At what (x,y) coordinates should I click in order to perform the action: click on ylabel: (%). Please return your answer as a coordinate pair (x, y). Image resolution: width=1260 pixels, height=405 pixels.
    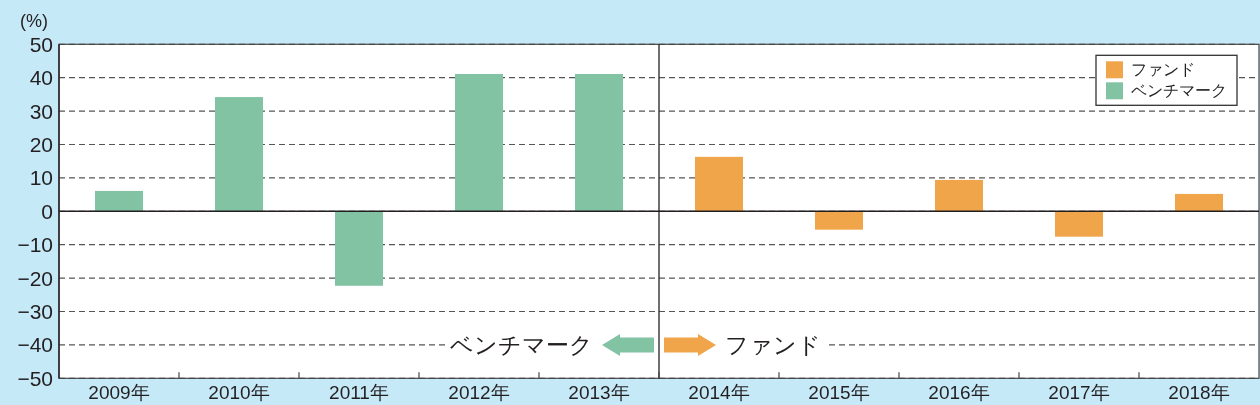
    Looking at the image, I should click on (34, 21).